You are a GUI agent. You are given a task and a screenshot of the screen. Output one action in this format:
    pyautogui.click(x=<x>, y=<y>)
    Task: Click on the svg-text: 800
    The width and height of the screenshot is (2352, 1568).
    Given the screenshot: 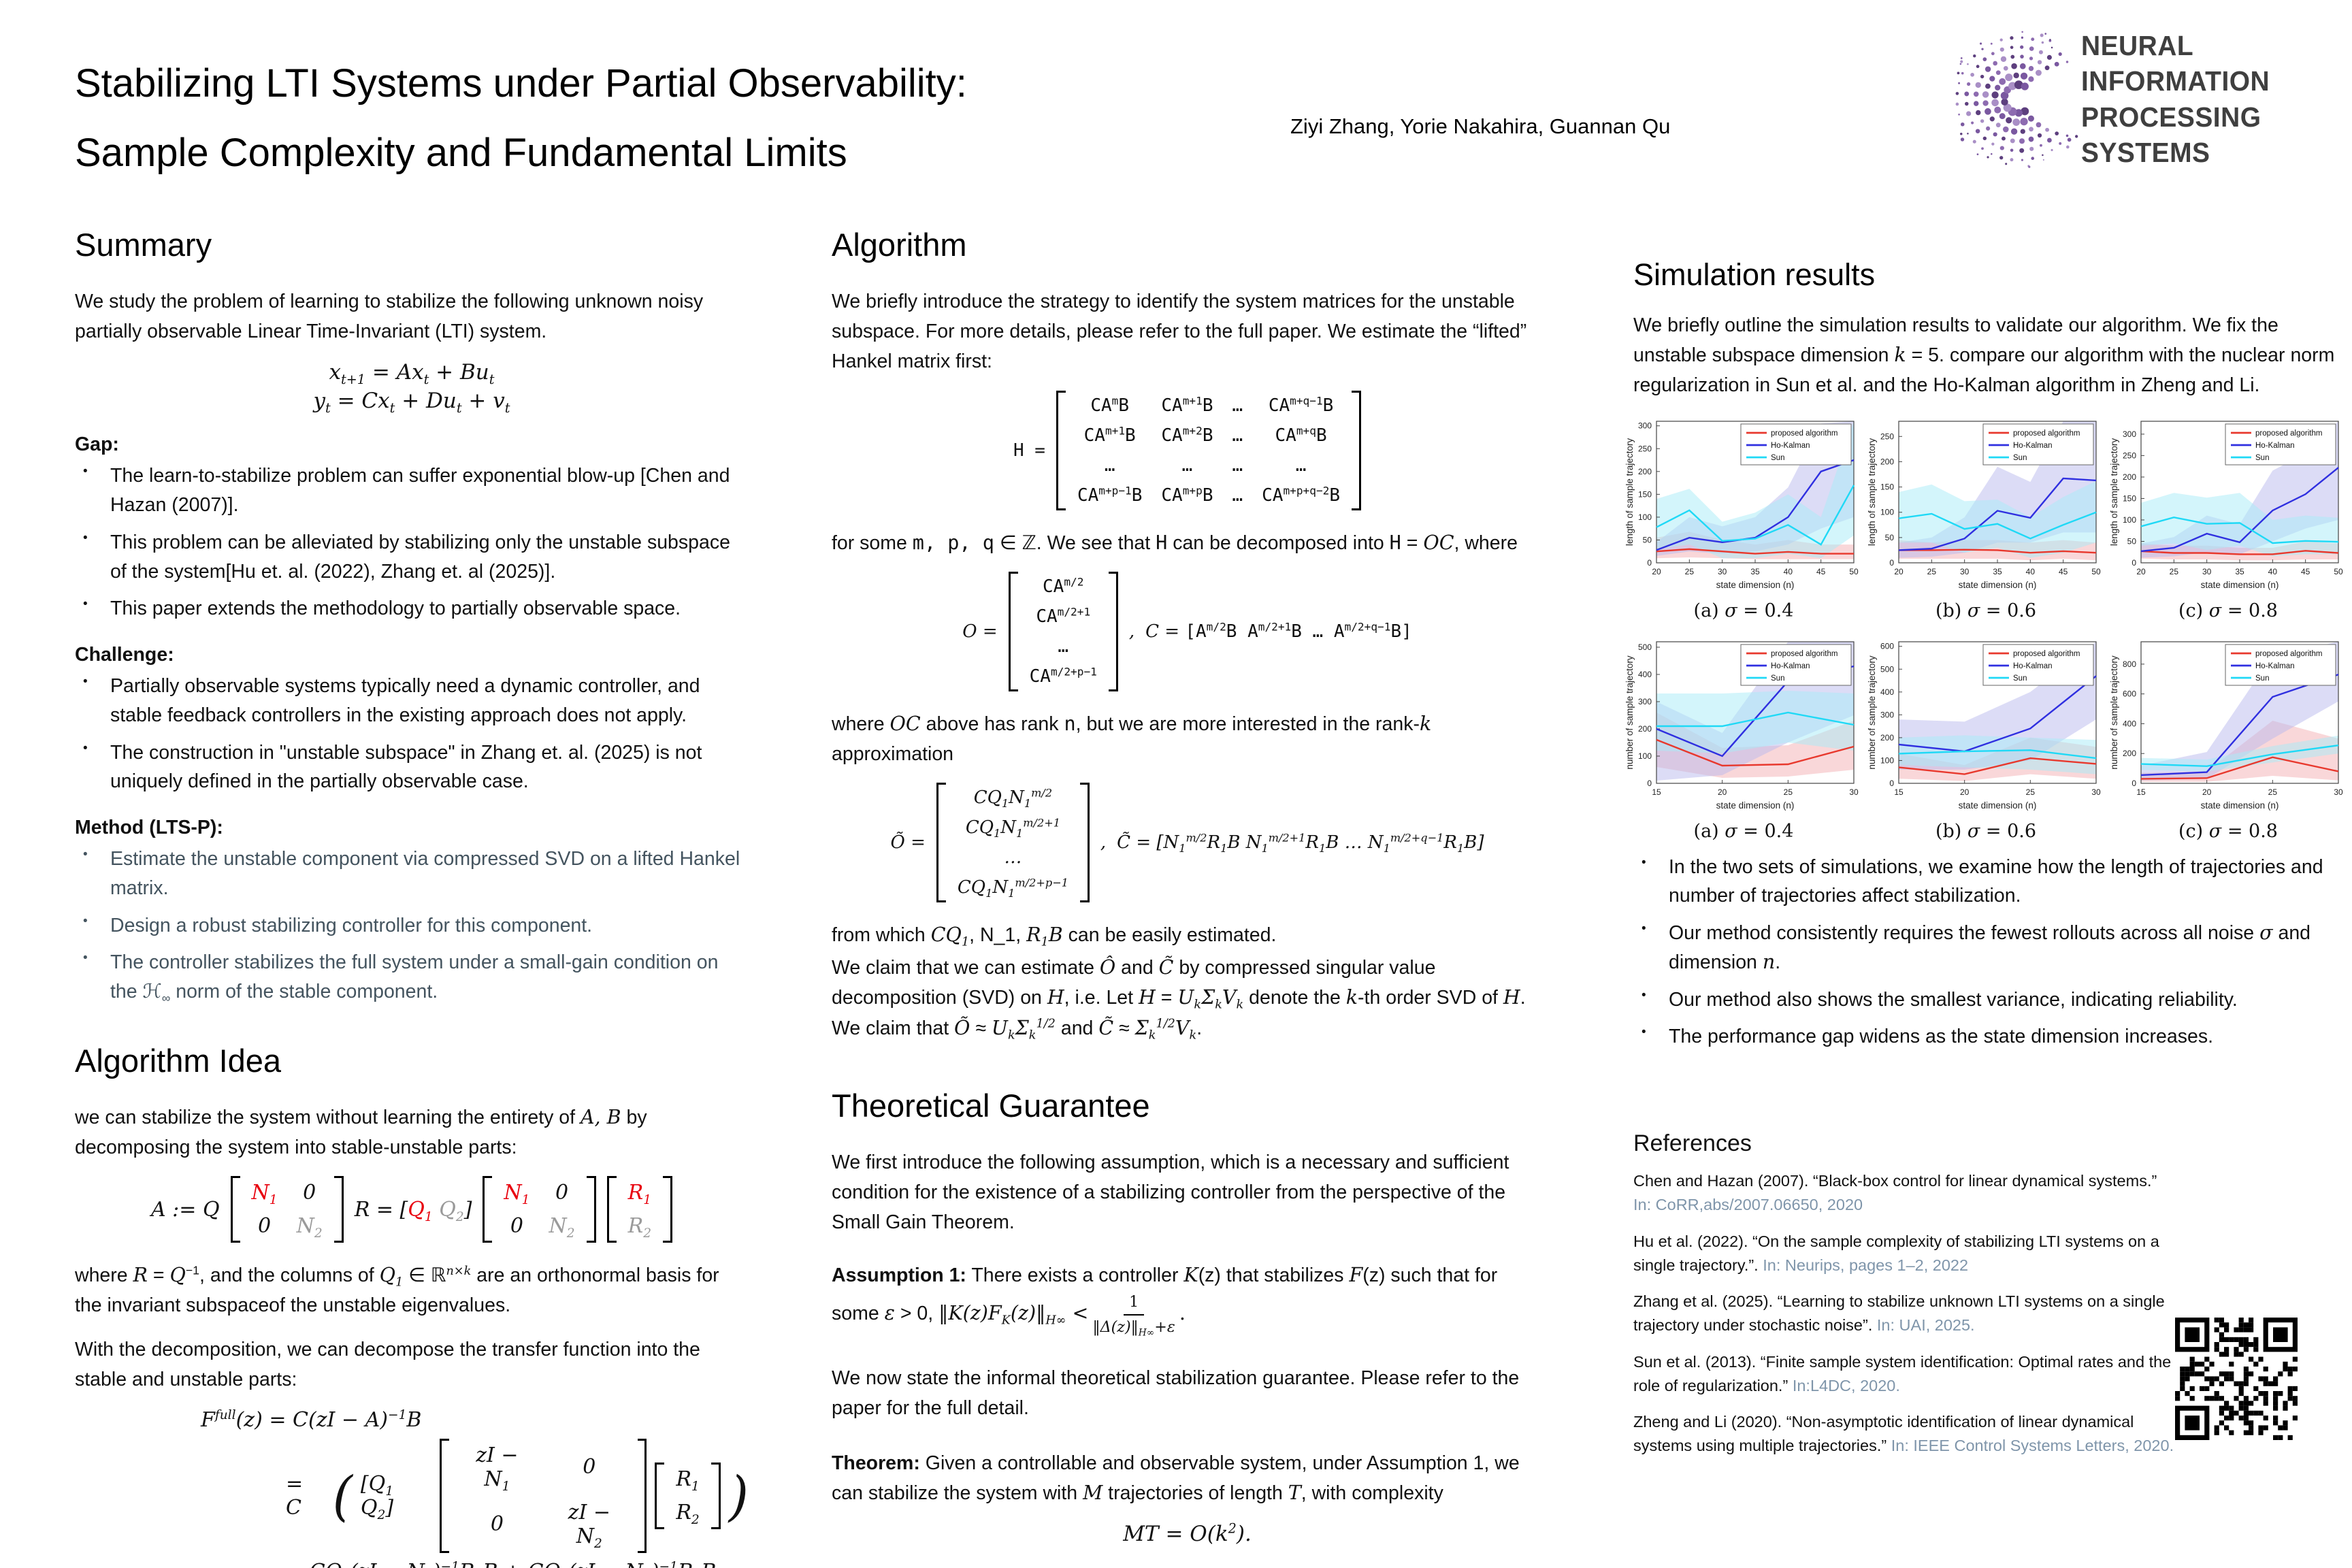 What is the action you would take?
    pyautogui.click(x=2129, y=663)
    